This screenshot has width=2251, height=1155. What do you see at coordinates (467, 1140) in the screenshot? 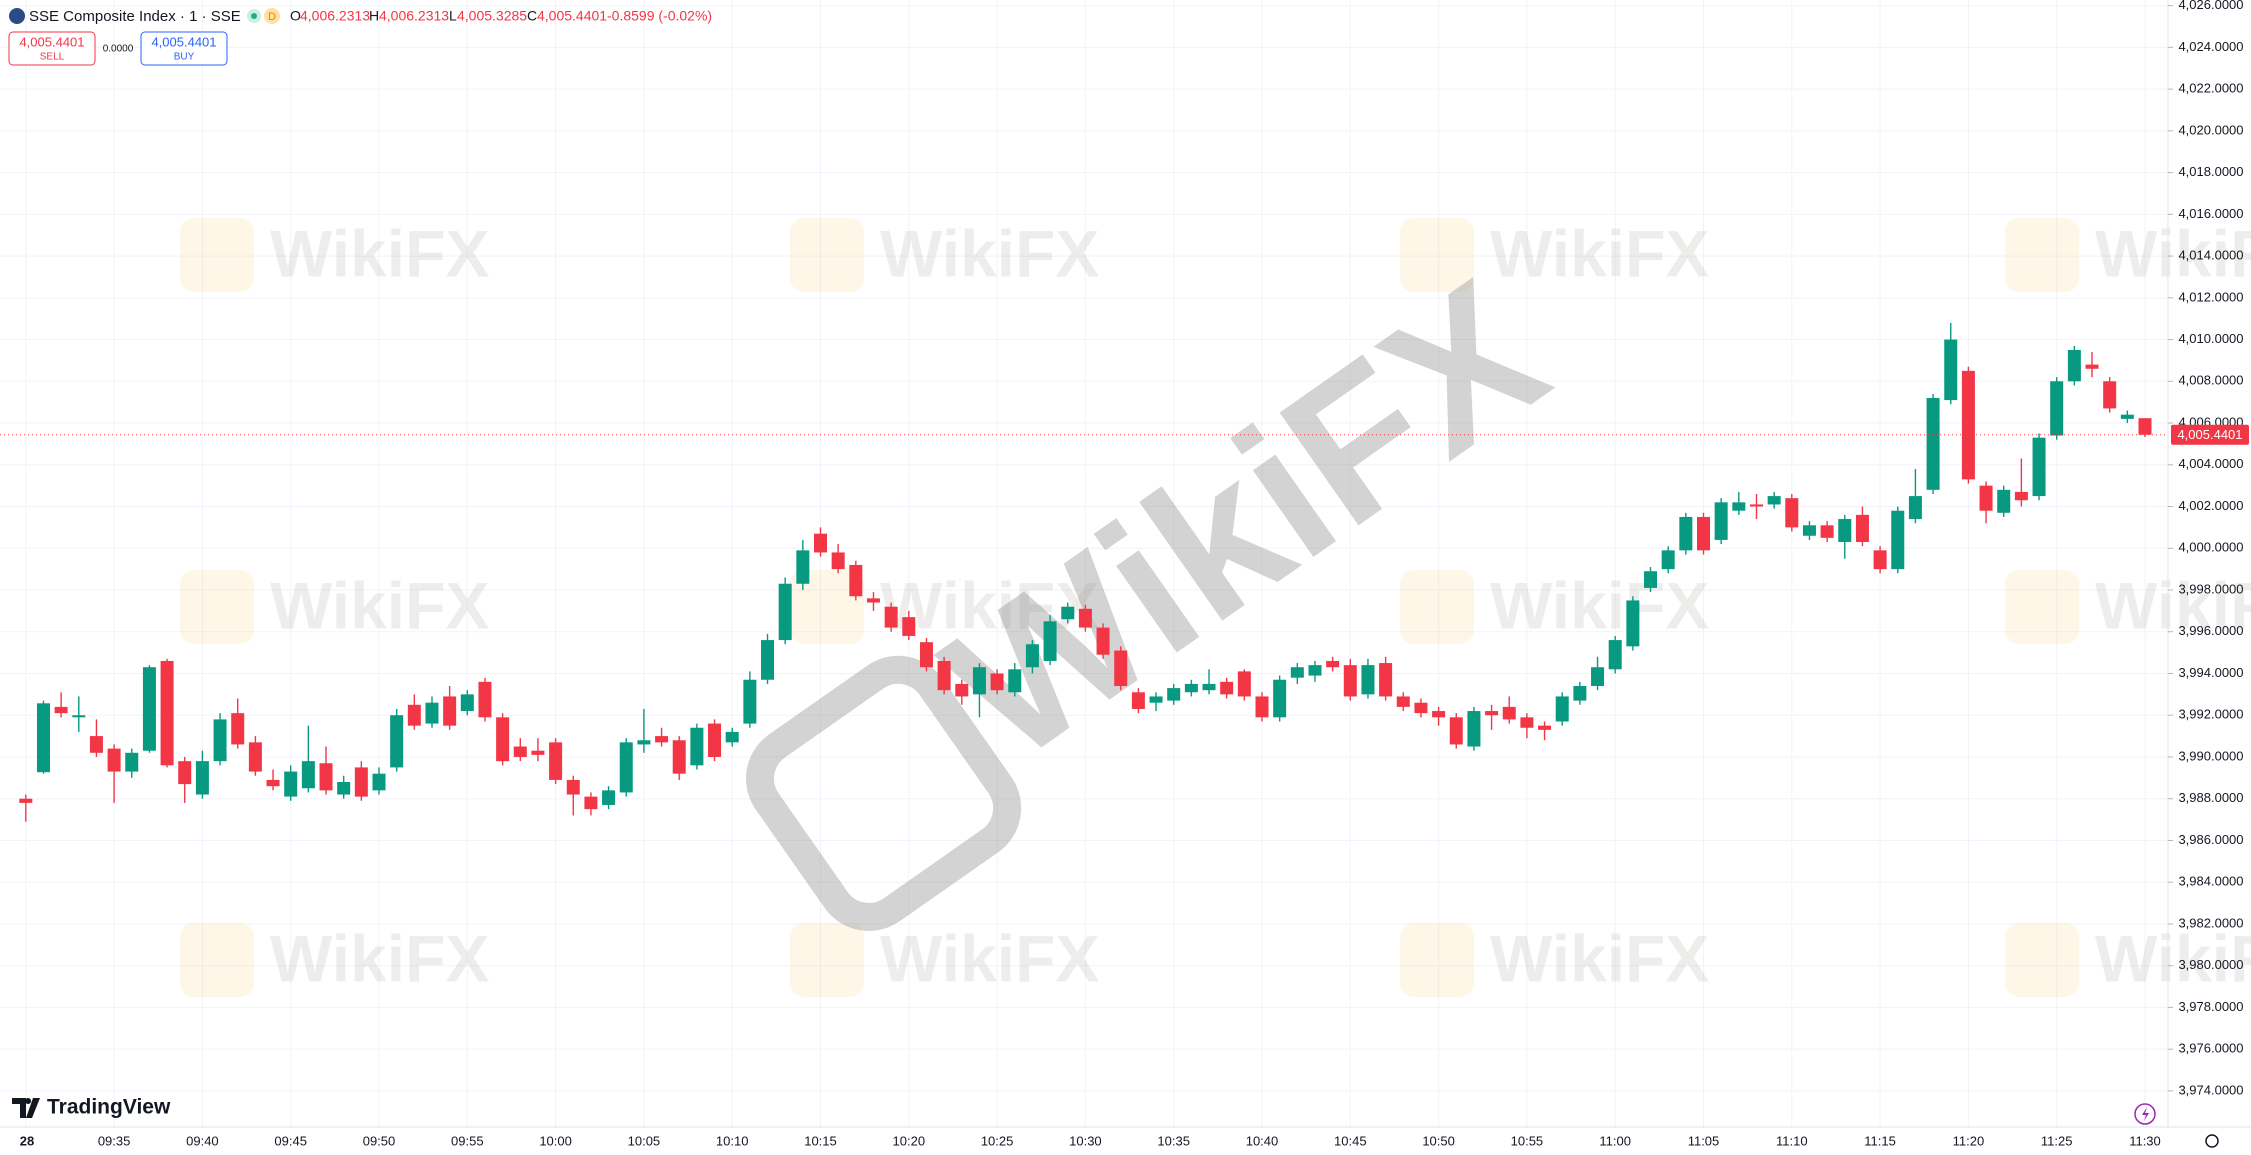
I see `x-tick-label: 09:55` at bounding box center [467, 1140].